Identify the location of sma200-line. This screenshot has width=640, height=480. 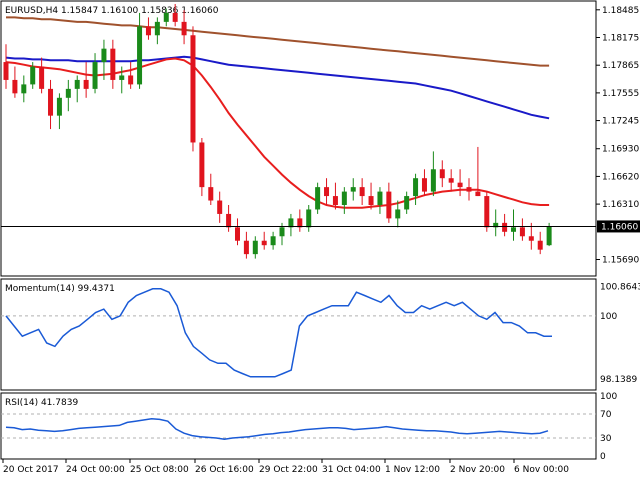
(278, 41).